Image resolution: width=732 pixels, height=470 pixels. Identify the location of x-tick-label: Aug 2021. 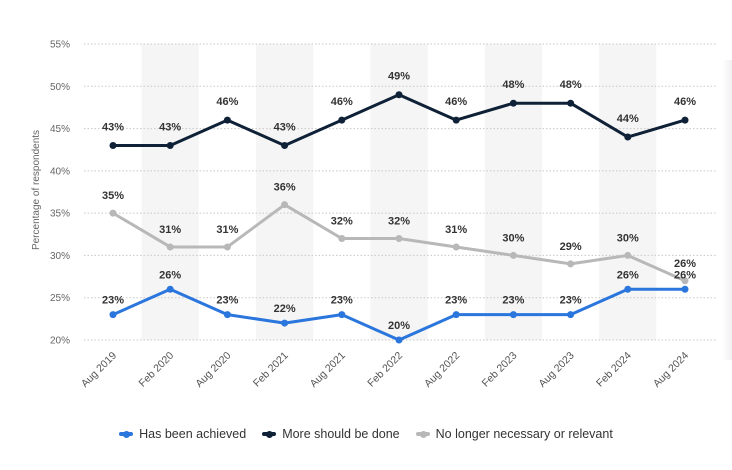
(328, 370).